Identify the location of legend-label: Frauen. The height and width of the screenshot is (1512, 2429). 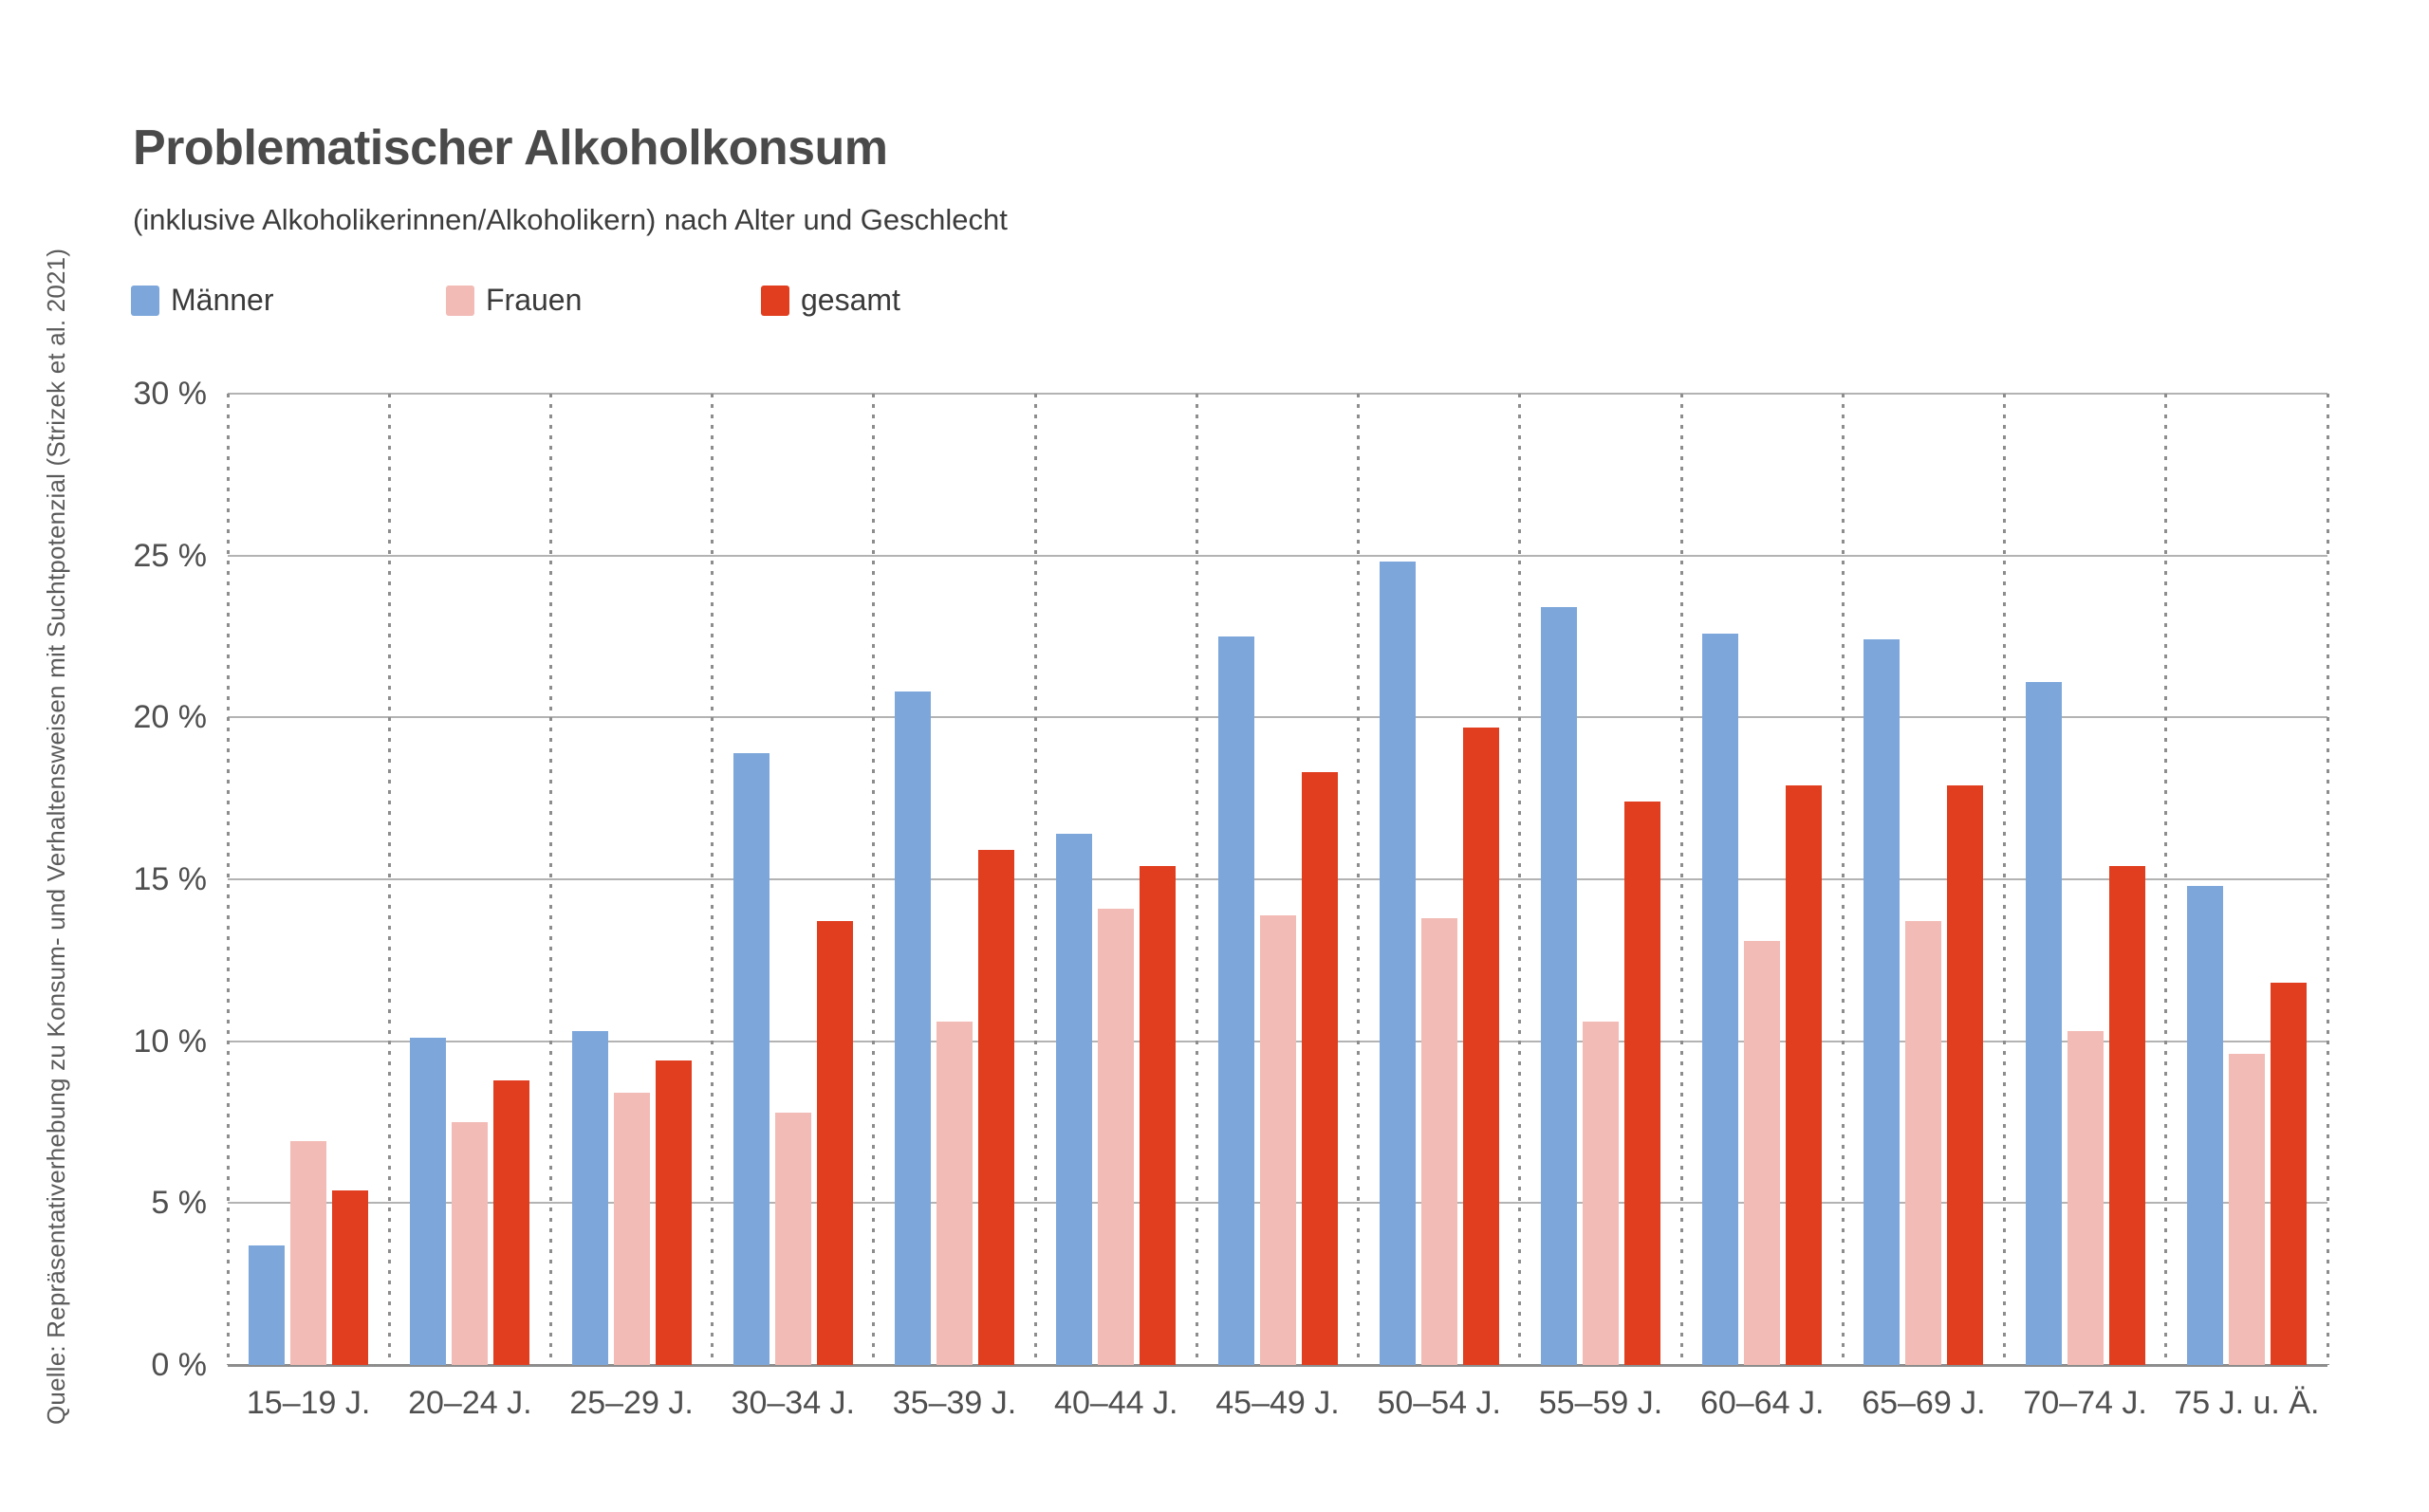
(534, 300).